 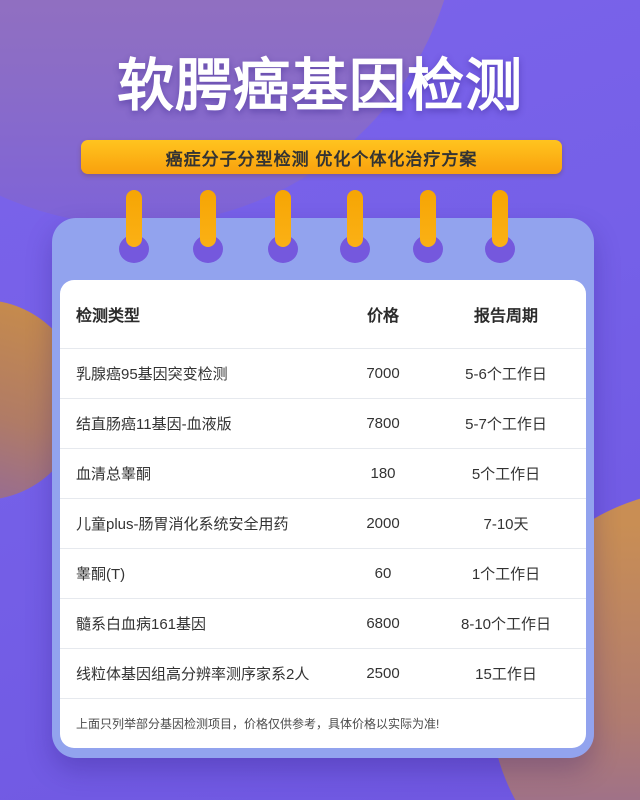 I want to click on cell-test-type: 睾酮(T), so click(x=101, y=574).